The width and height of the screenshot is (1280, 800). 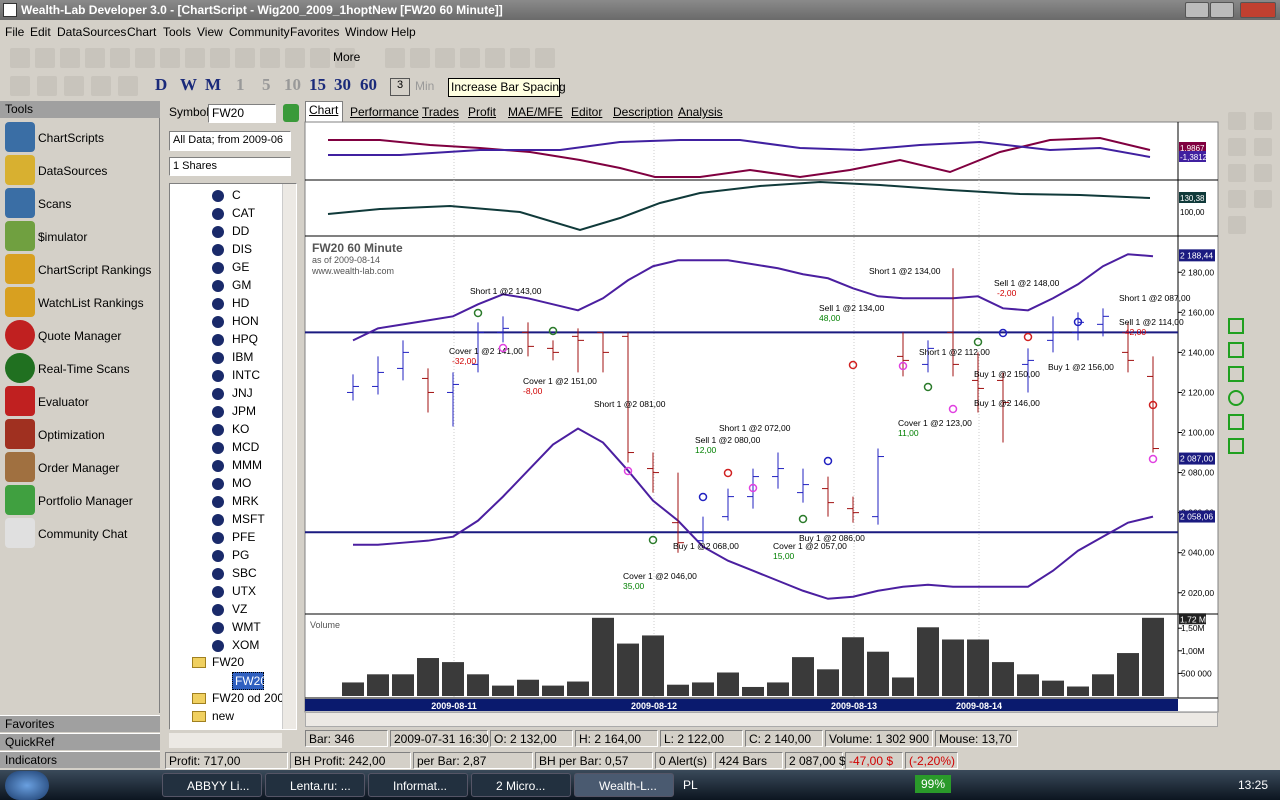 I want to click on symbol-item: MSFT, so click(x=248, y=519).